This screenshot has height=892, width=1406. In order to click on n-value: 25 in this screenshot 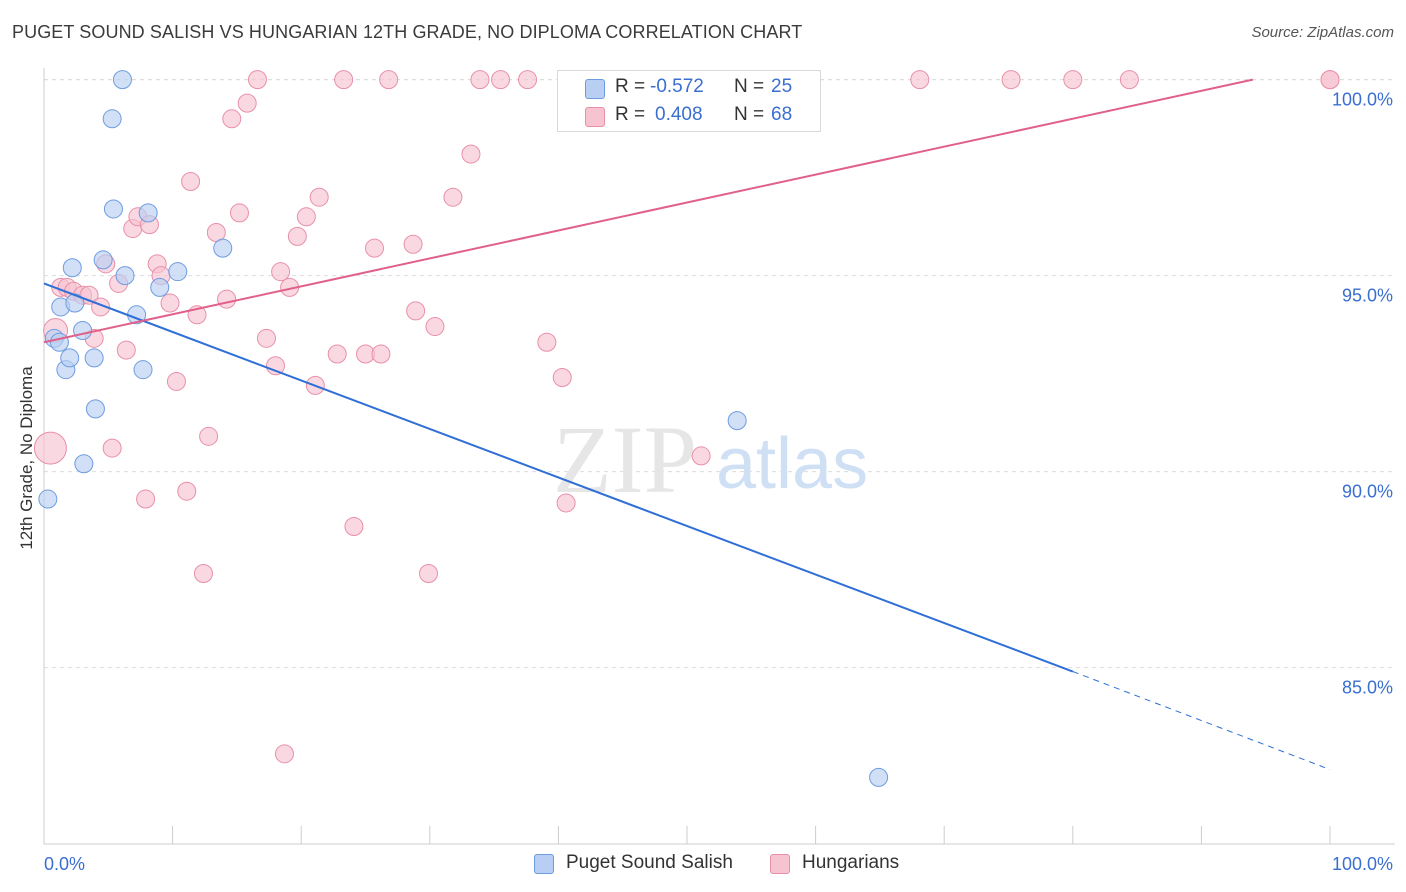, I will do `click(782, 86)`.